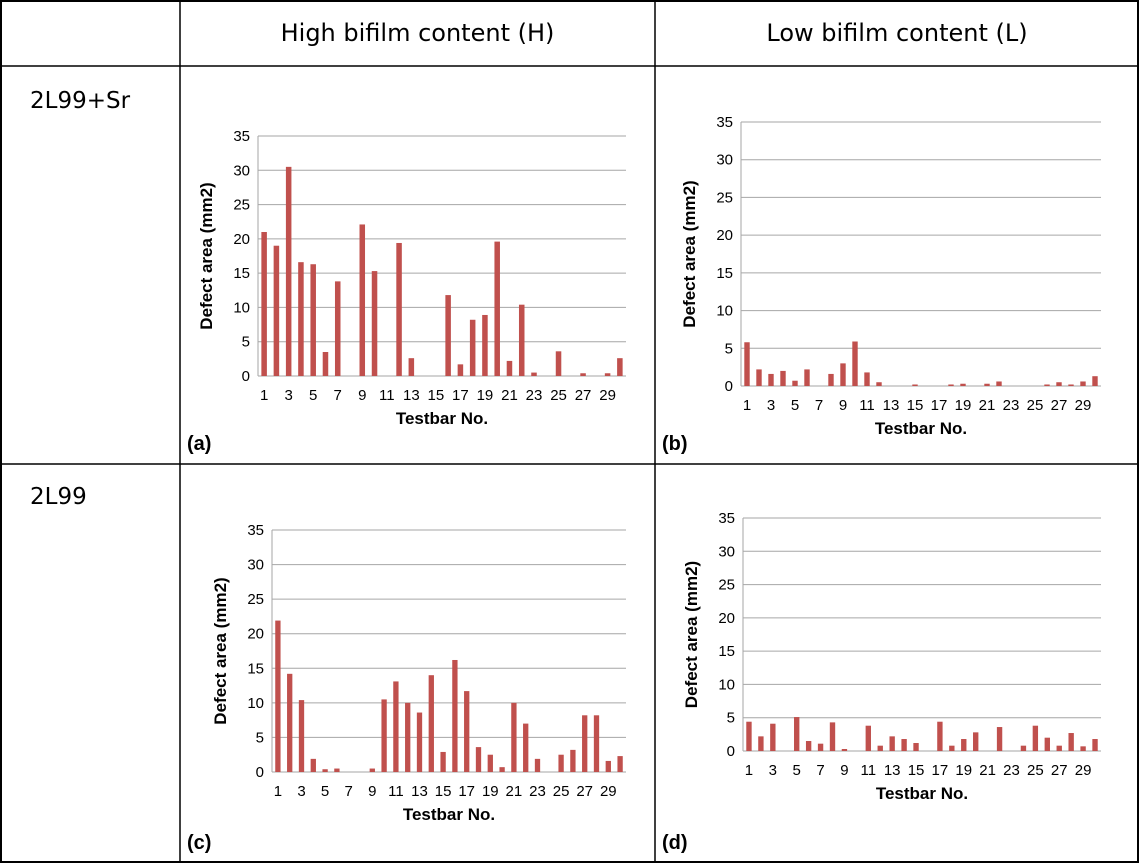  Describe the element at coordinates (726, 518) in the screenshot. I see `y-tick-label: 35` at that location.